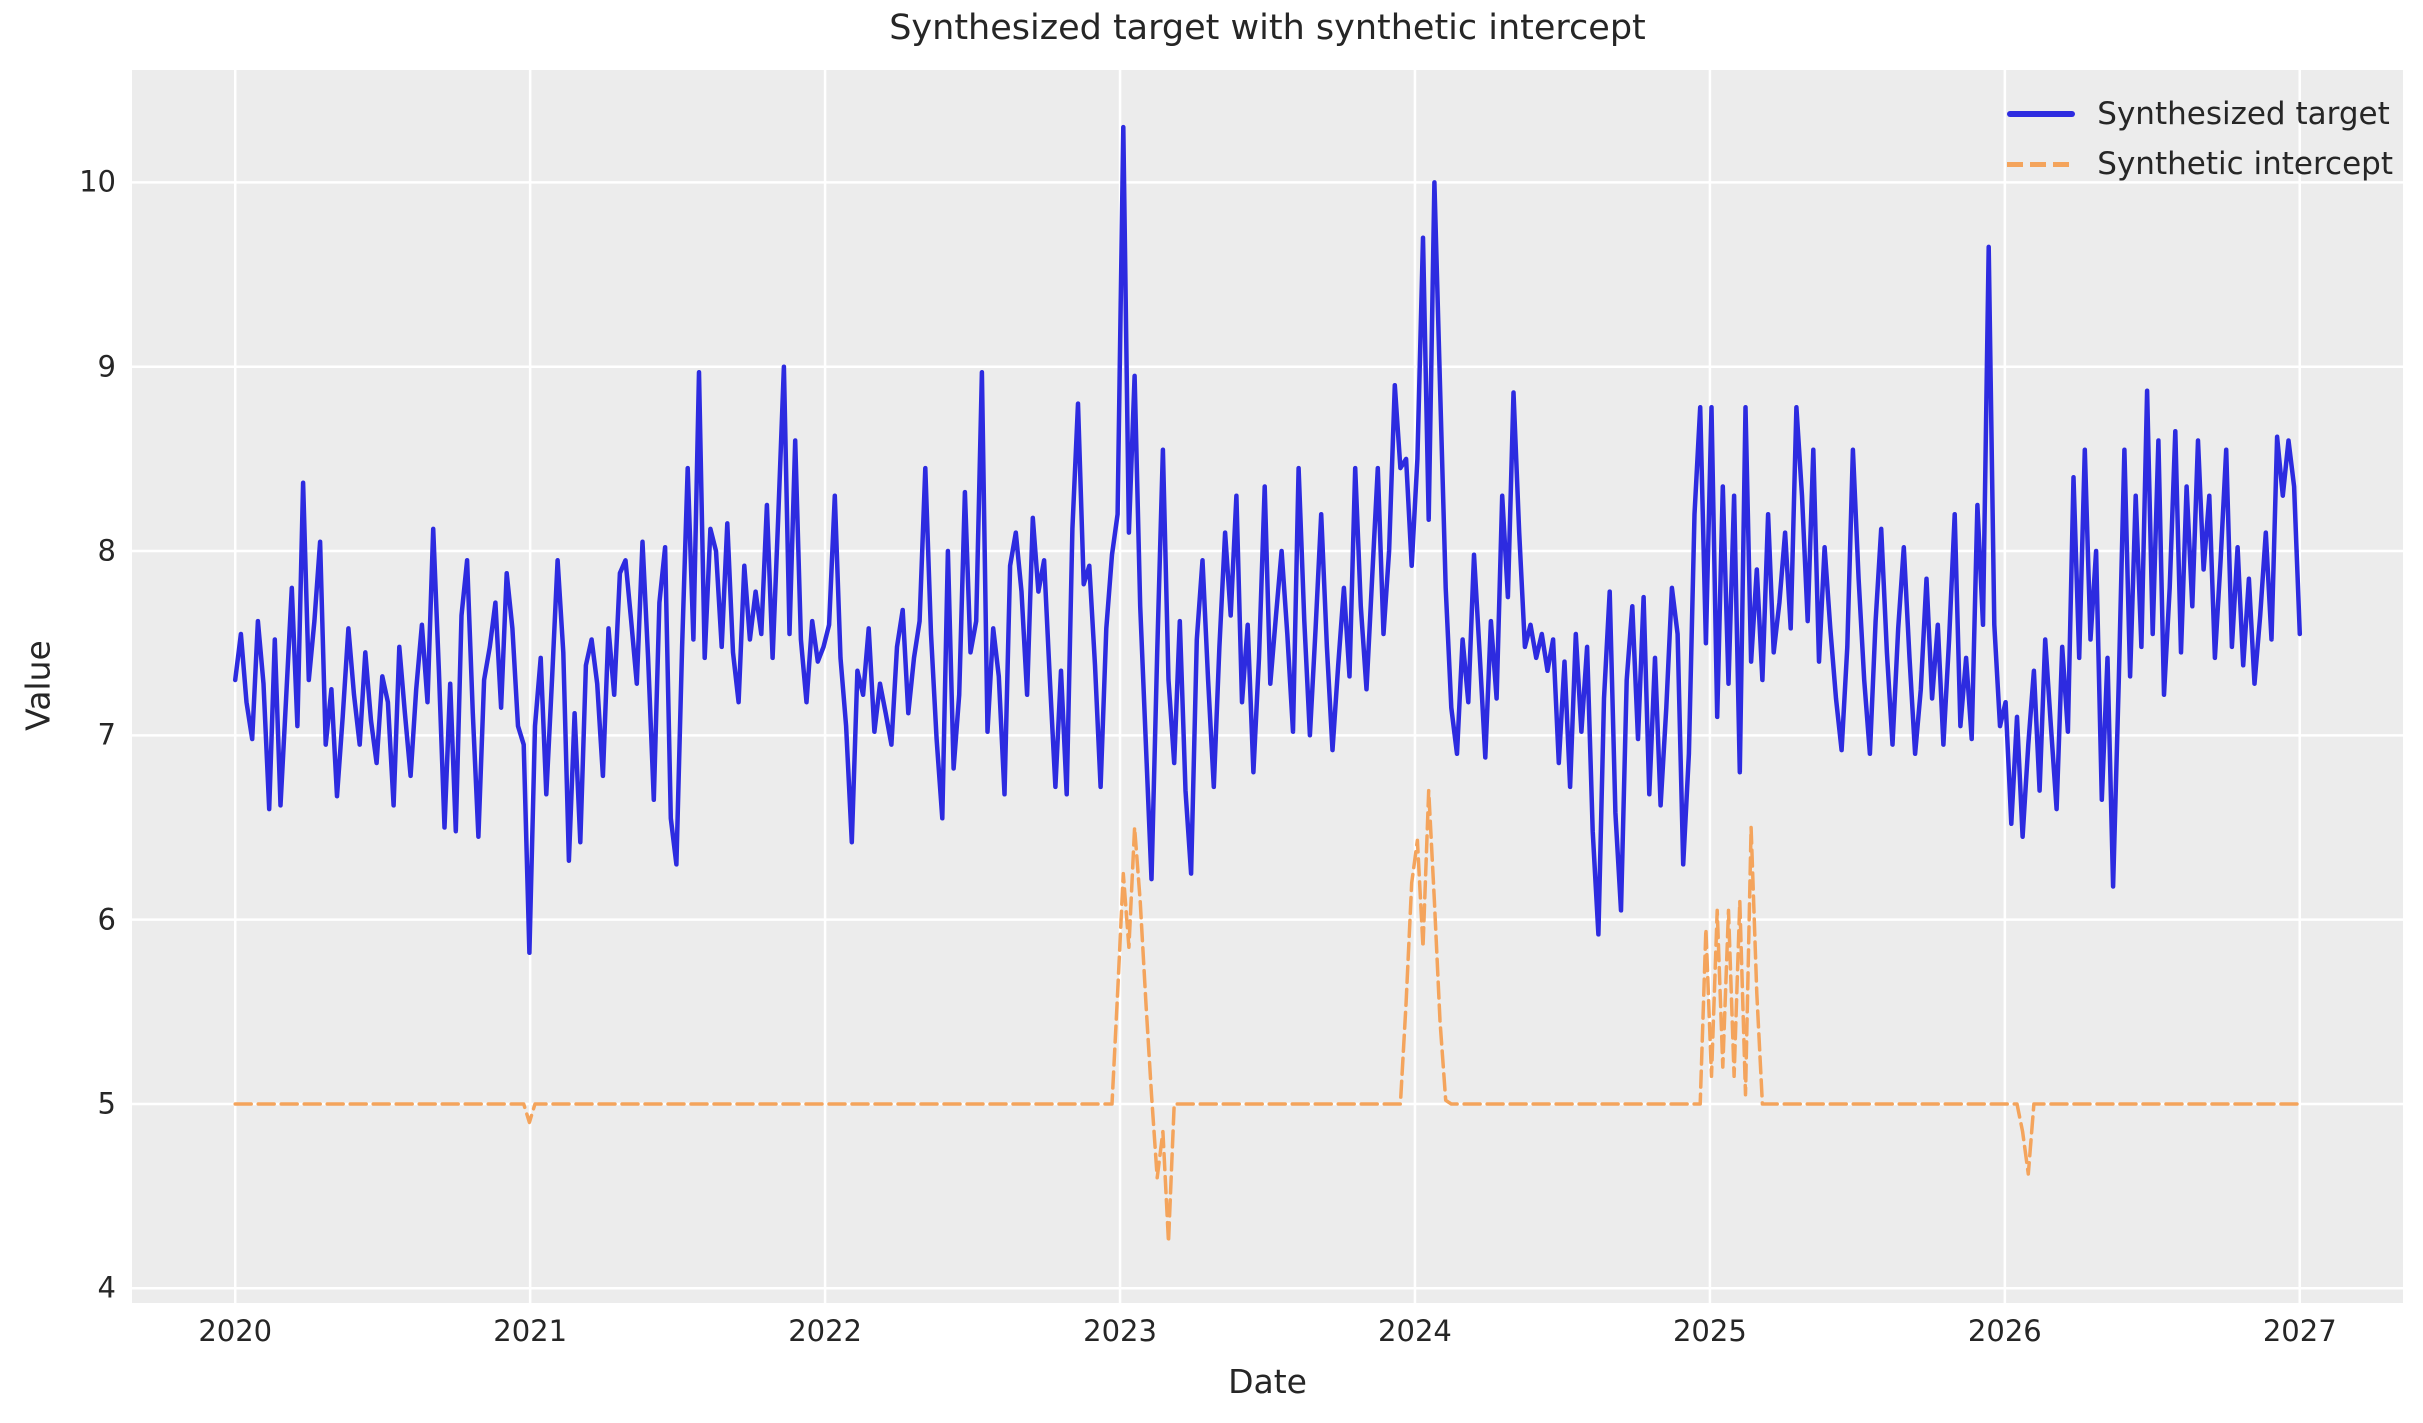 The width and height of the screenshot is (2423, 1423). Describe the element at coordinates (38, 685) in the screenshot. I see `y-axis-label: Value` at that location.